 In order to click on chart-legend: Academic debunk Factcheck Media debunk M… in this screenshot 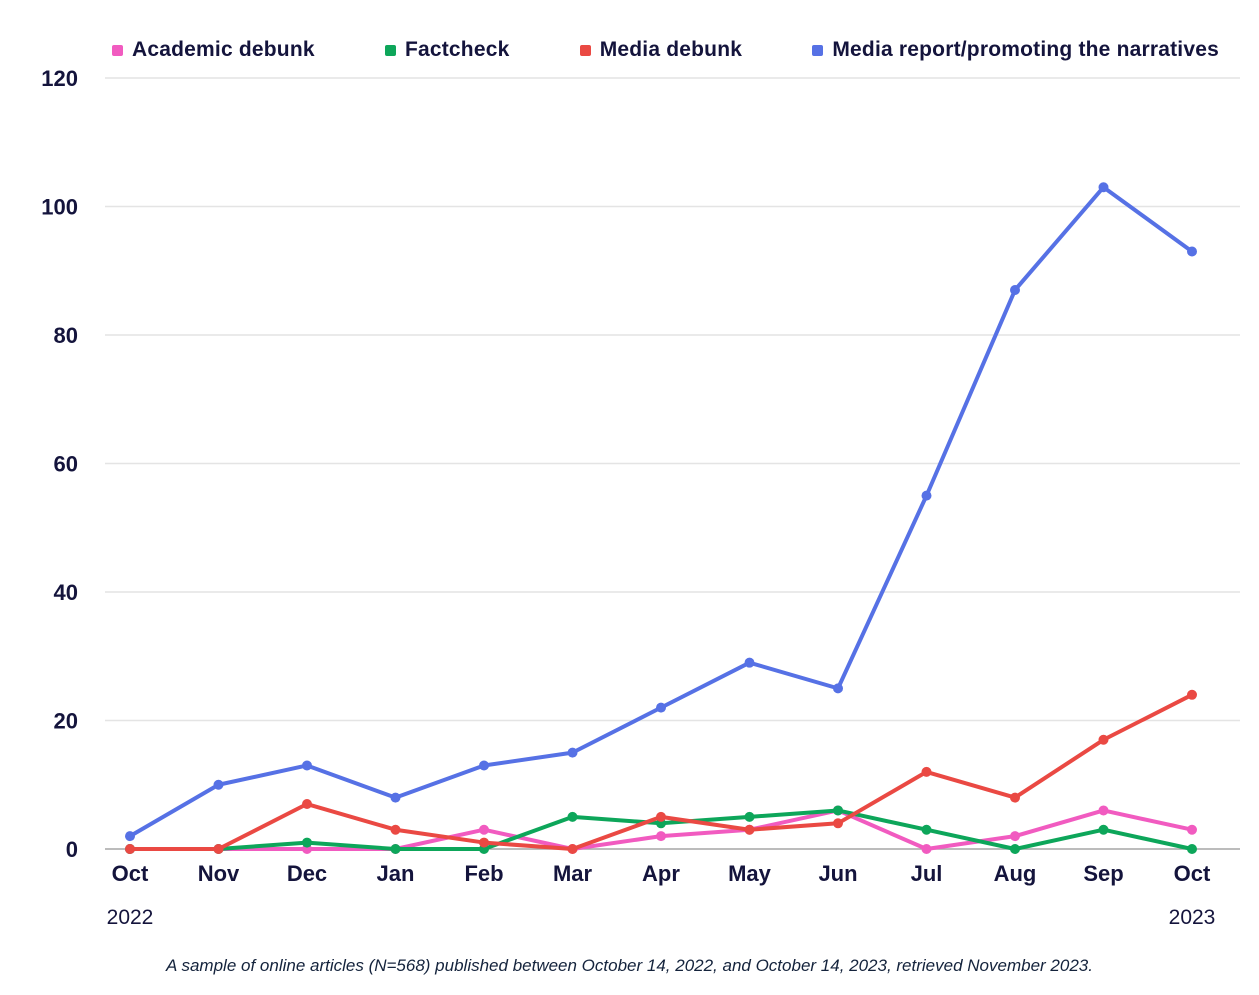, I will do `click(665, 50)`.